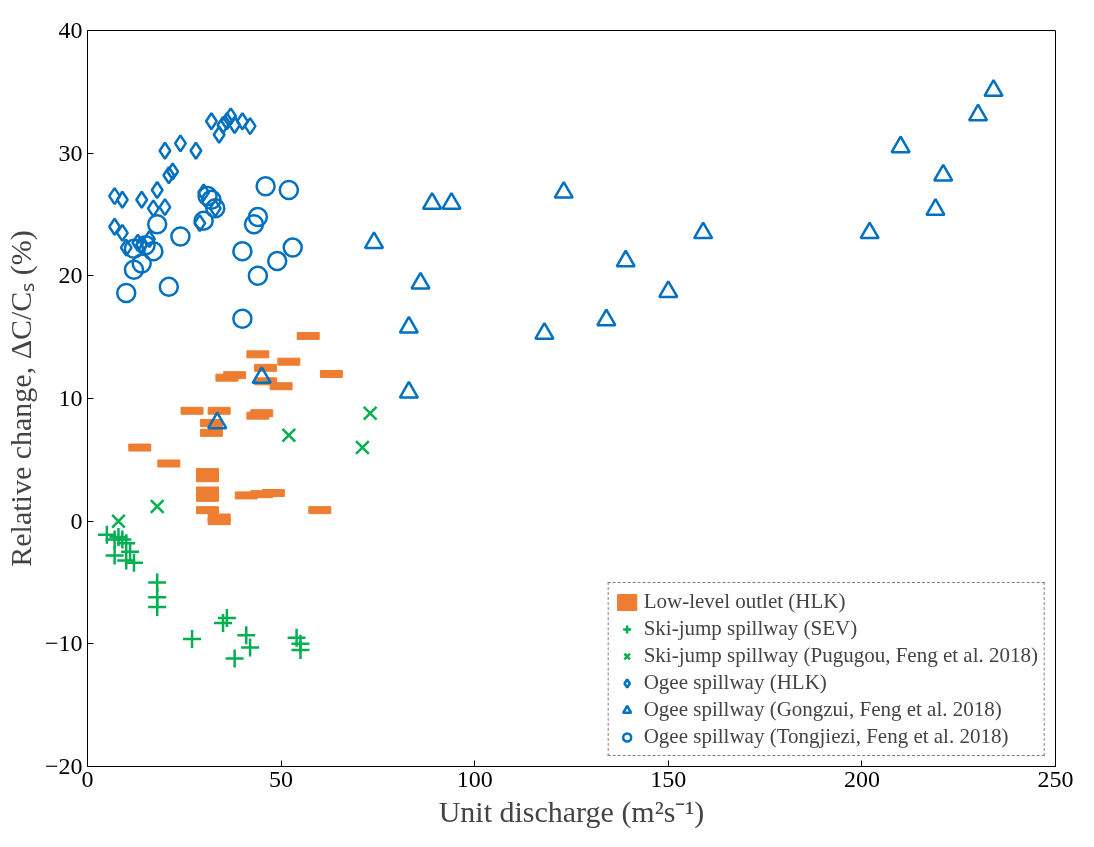  Describe the element at coordinates (861, 778) in the screenshot. I see `x-tick-label: 200` at that location.